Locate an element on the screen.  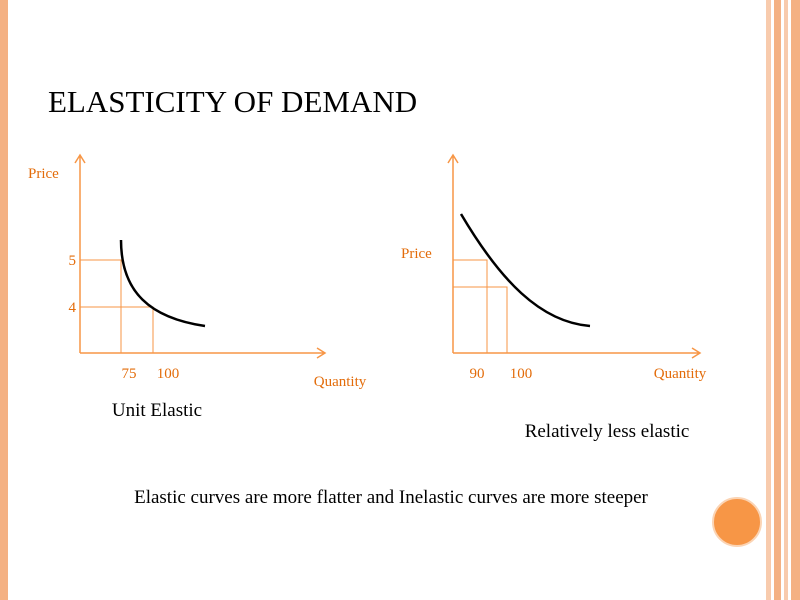
x-tick-label: 90 is located at coordinates (477, 374).